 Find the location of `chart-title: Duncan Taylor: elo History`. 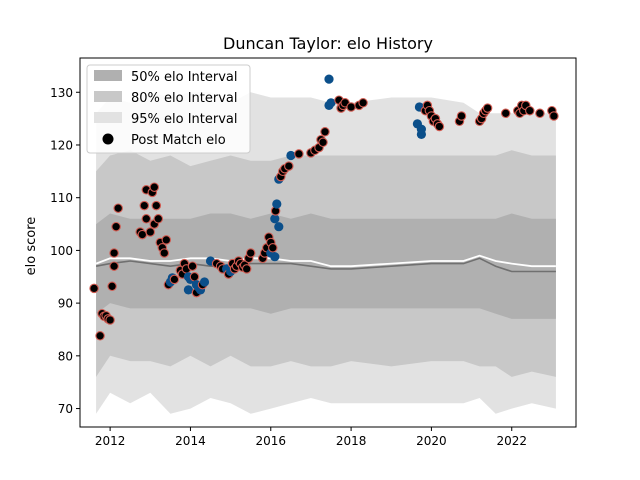

chart-title: Duncan Taylor: elo History is located at coordinates (328, 43).